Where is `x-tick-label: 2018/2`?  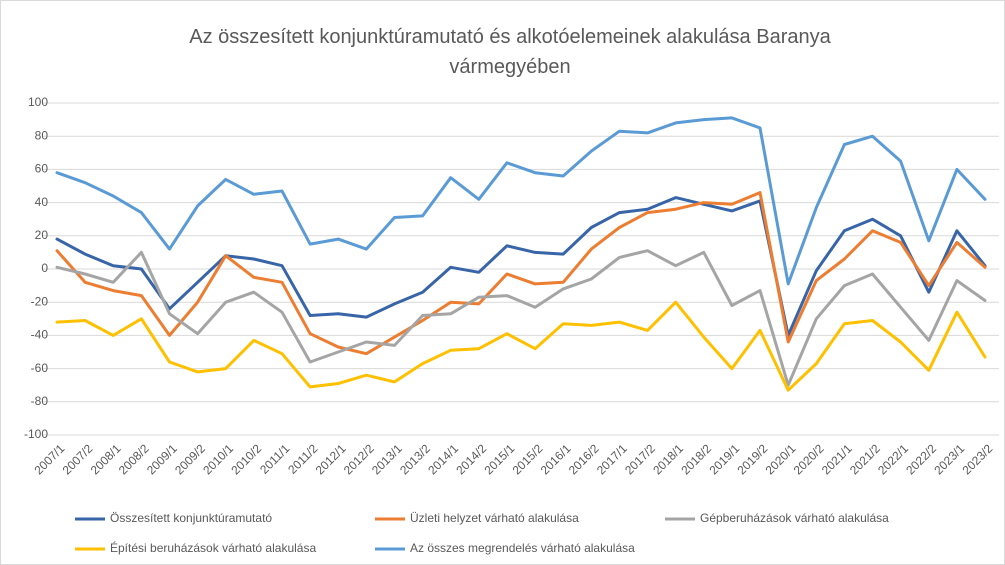
x-tick-label: 2018/2 is located at coordinates (696, 459).